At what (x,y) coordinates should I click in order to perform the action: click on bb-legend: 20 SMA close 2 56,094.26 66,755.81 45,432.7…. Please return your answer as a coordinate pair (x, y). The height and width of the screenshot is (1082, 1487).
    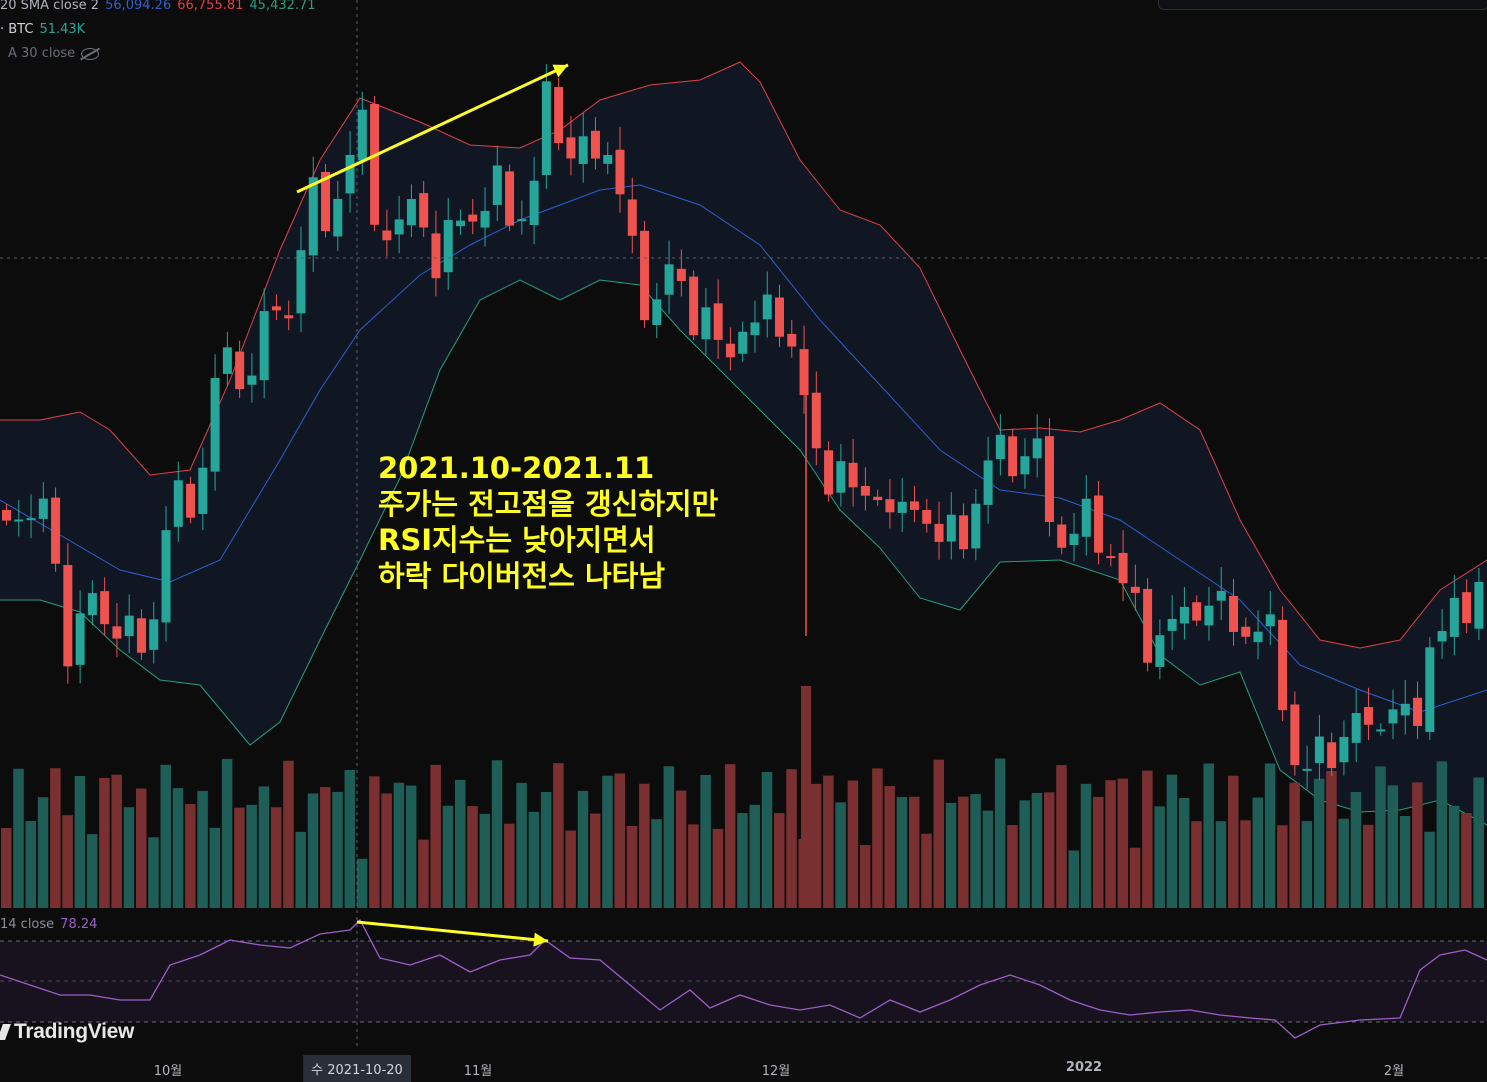
    Looking at the image, I should click on (161, 6).